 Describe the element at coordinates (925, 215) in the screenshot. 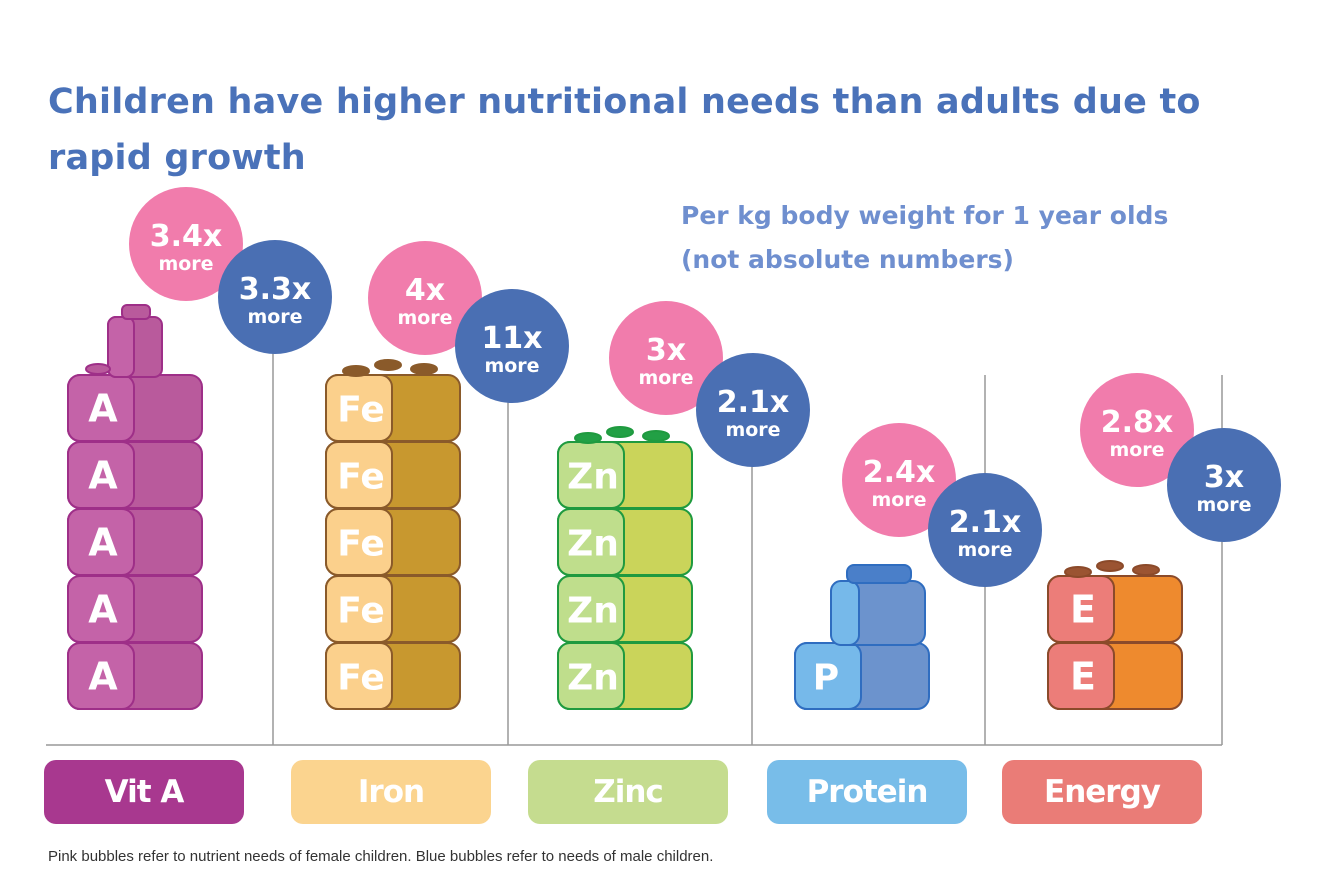

I see `subtitle-line-1: Per kg body weight for 1 year olds` at that location.